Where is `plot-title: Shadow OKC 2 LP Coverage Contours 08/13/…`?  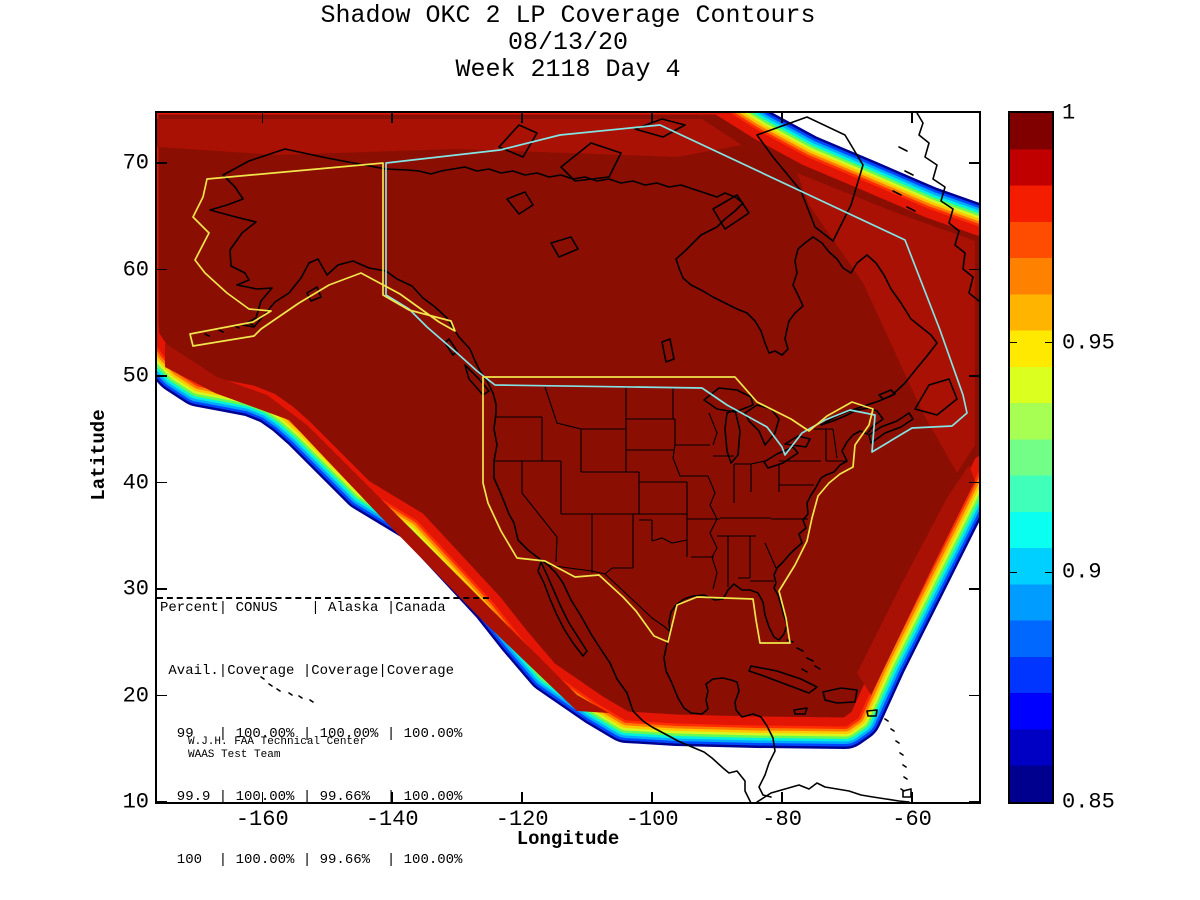
plot-title: Shadow OKC 2 LP Coverage Contours 08/13/… is located at coordinates (568, 42).